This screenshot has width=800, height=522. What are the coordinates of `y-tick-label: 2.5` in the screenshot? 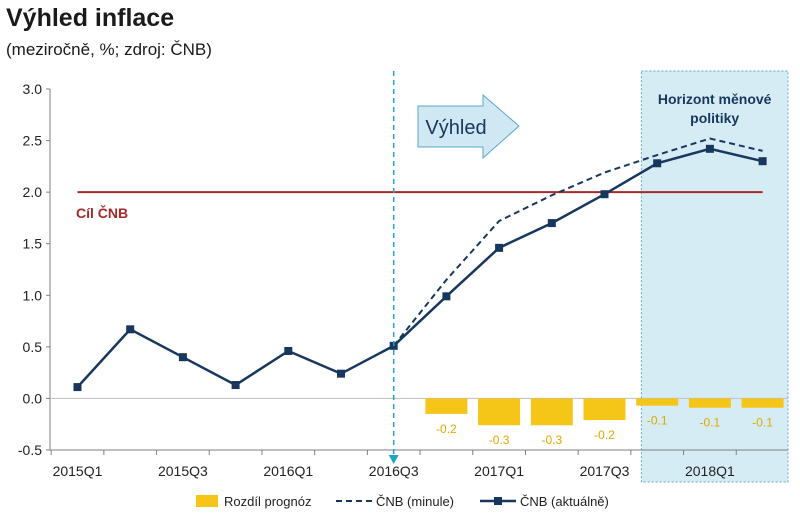 It's located at (33, 141).